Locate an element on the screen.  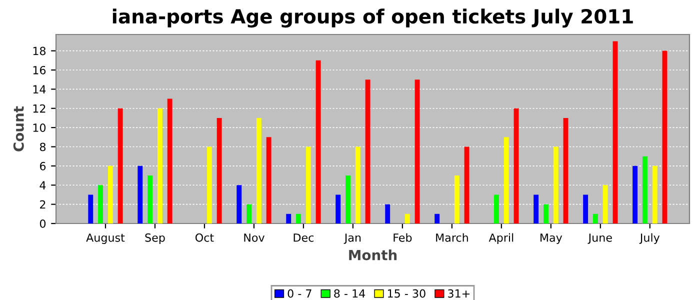
y-tick-label: 2 is located at coordinates (43, 204).